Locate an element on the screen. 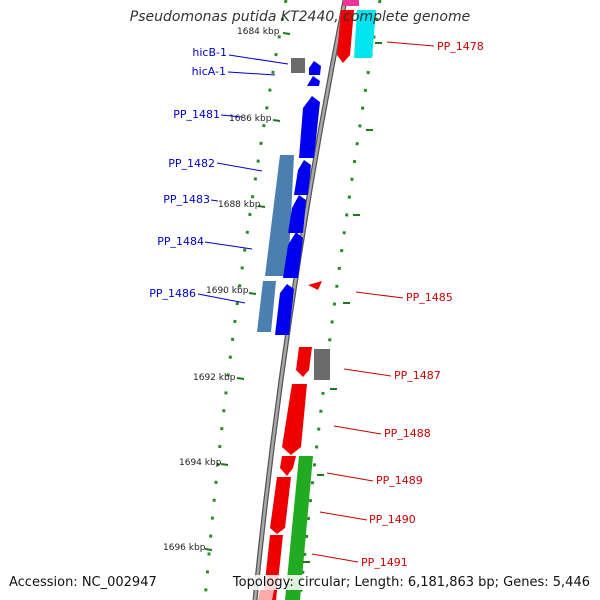  top-right-genes is located at coordinates (356, 31).